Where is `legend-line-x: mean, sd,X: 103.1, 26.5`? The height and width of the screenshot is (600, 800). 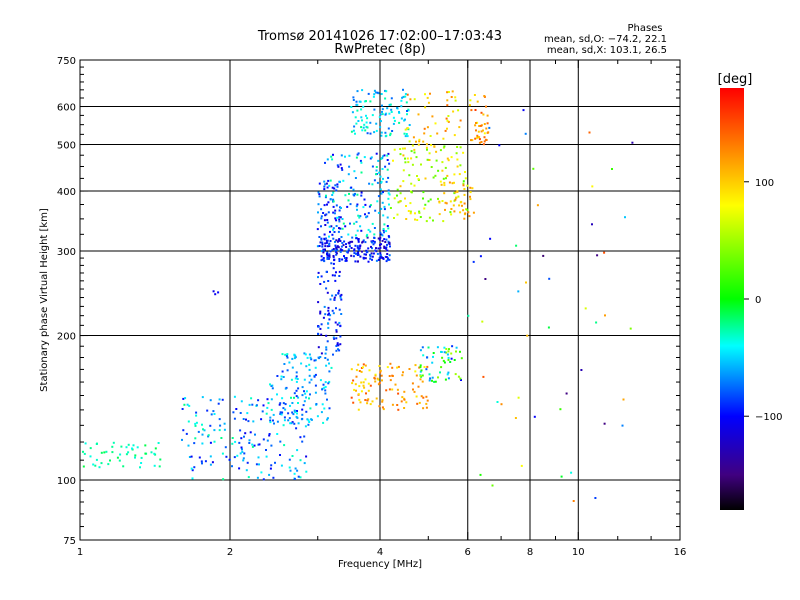
legend-line-x: mean, sd,X: 103.1, 26.5 is located at coordinates (607, 50).